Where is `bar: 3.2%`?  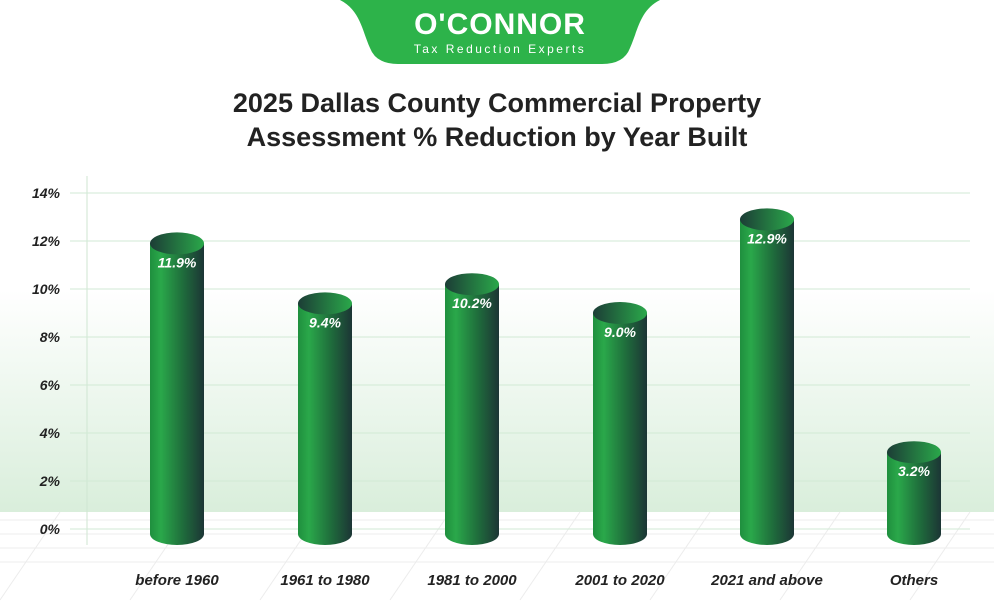
bar: 3.2% is located at coordinates (914, 493).